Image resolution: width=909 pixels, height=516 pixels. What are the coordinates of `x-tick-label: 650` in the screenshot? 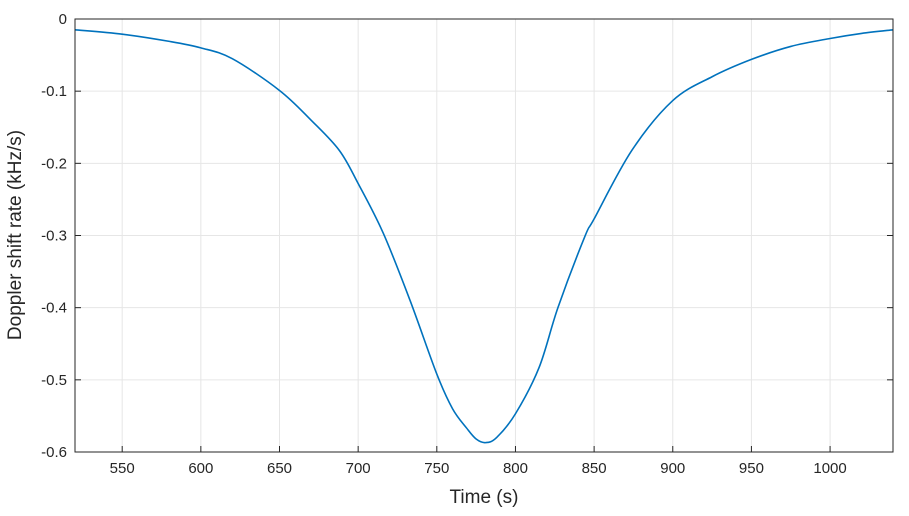 It's located at (279, 468).